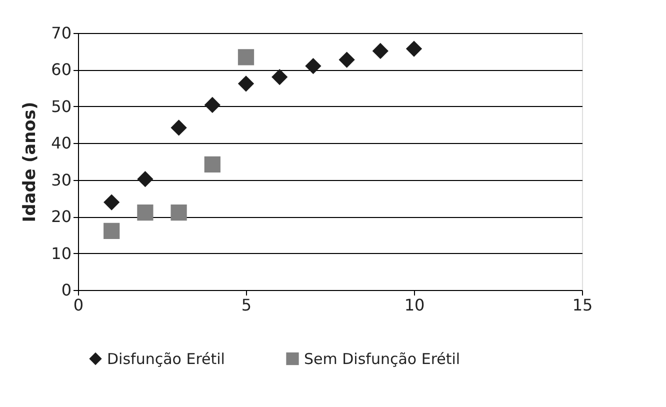 Image resolution: width=666 pixels, height=407 pixels. I want to click on x-tick-label: 0, so click(78, 305).